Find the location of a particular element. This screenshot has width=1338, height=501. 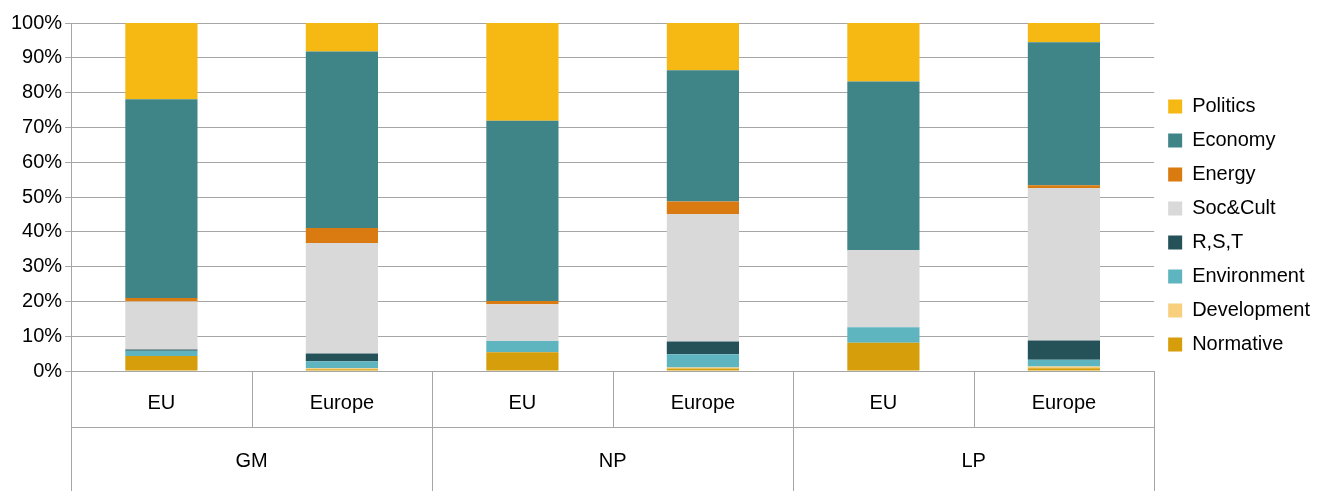

legend-label: Normative is located at coordinates (1238, 343).